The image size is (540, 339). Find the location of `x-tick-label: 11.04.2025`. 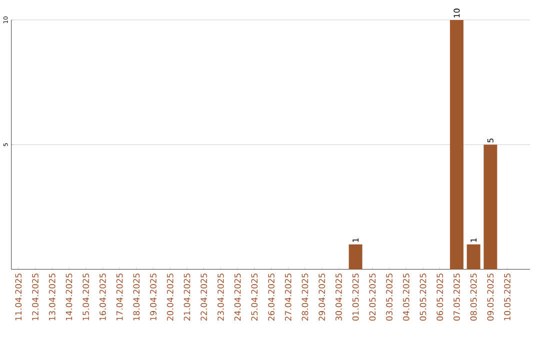

x-tick-label: 11.04.2025 is located at coordinates (18, 297).